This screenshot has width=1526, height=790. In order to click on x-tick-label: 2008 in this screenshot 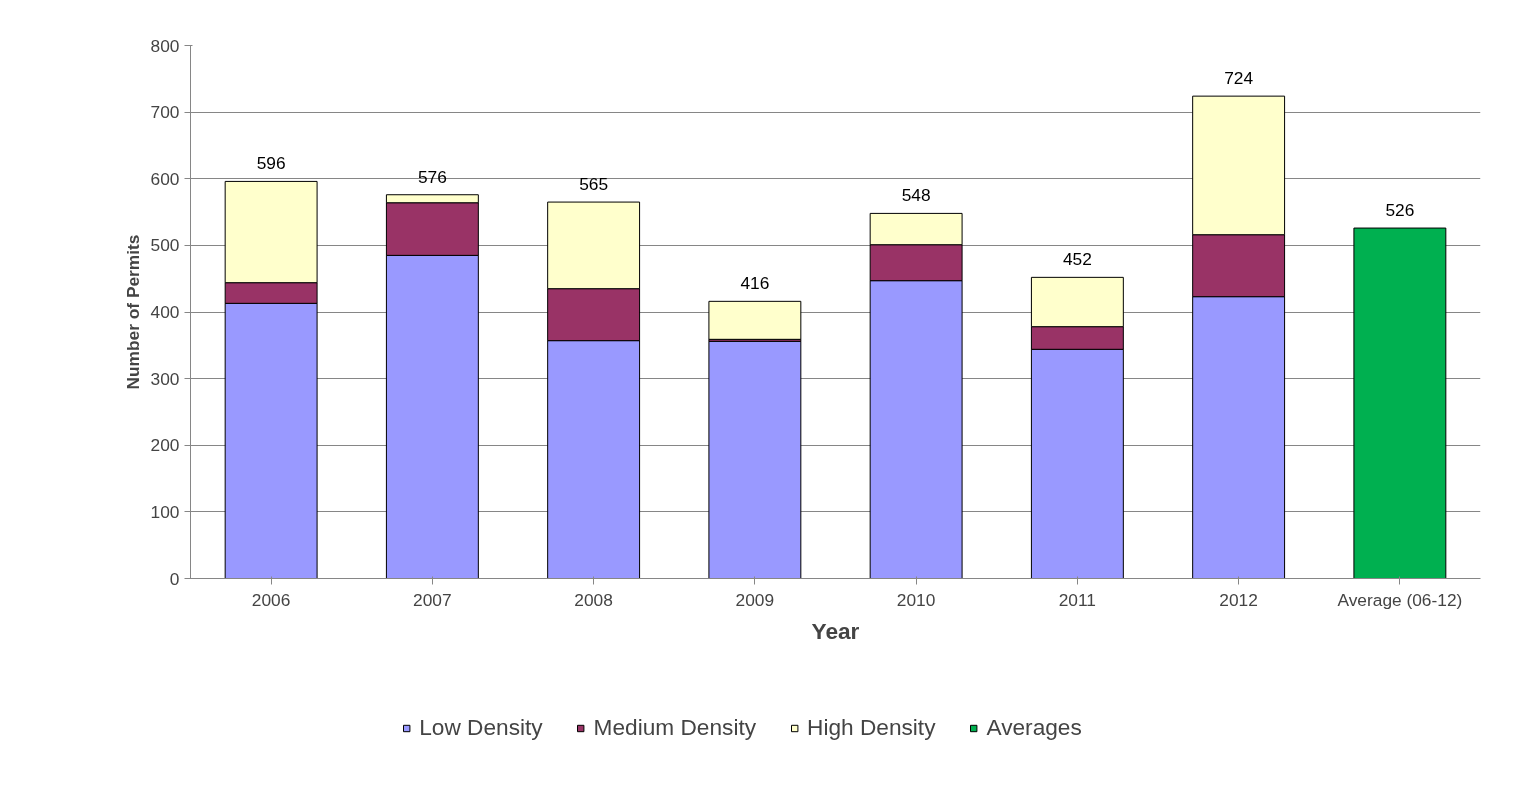, I will do `click(593, 599)`.